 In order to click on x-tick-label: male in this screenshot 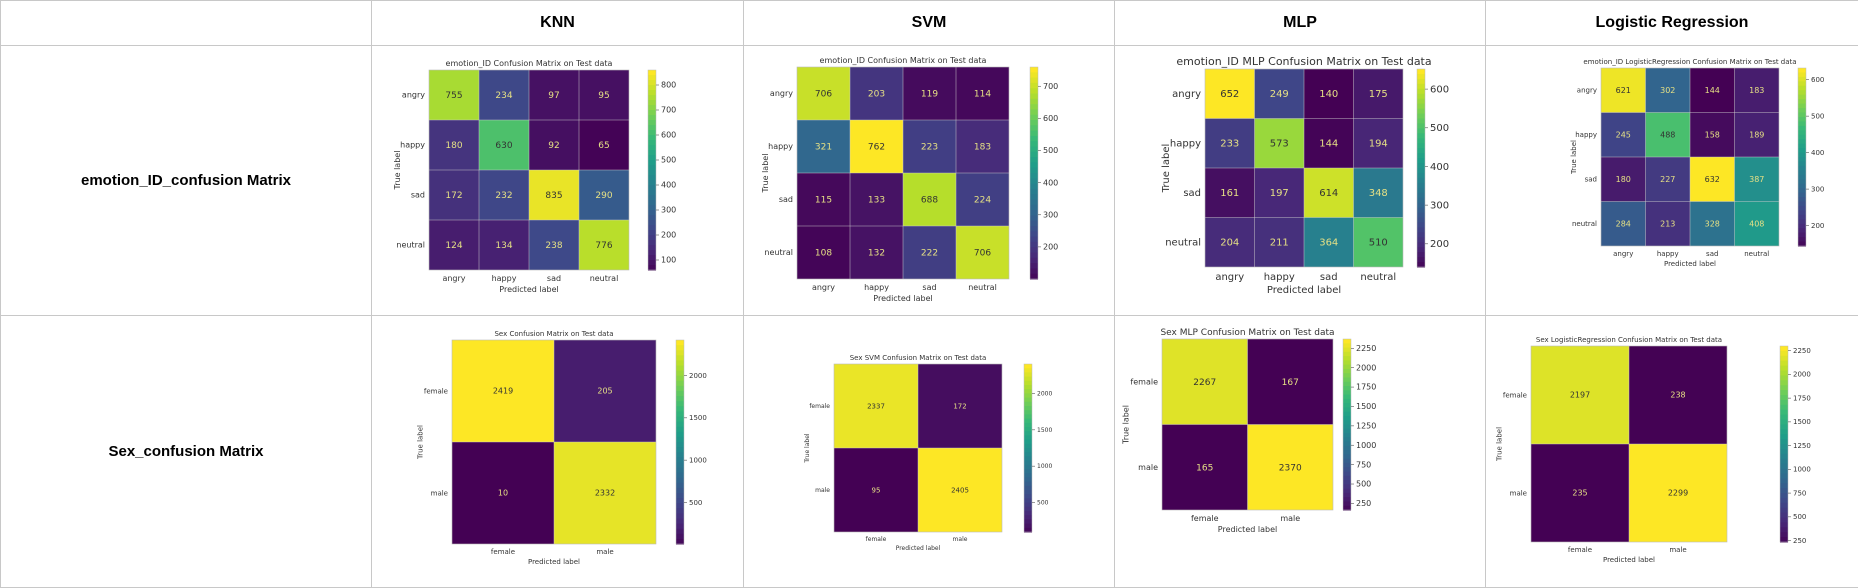, I will do `click(960, 539)`.